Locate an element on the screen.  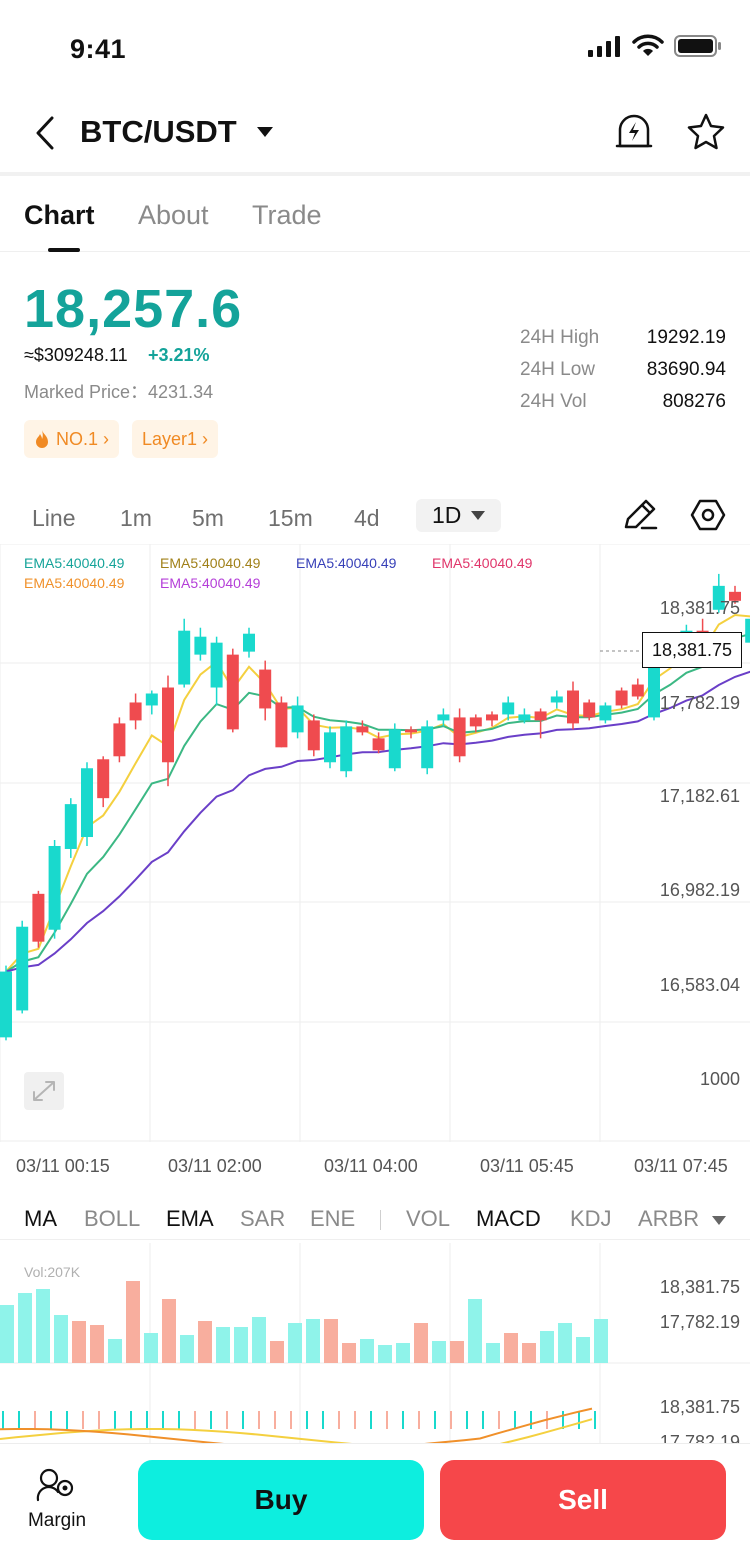
draw-pencil-icon is located at coordinates (640, 515).